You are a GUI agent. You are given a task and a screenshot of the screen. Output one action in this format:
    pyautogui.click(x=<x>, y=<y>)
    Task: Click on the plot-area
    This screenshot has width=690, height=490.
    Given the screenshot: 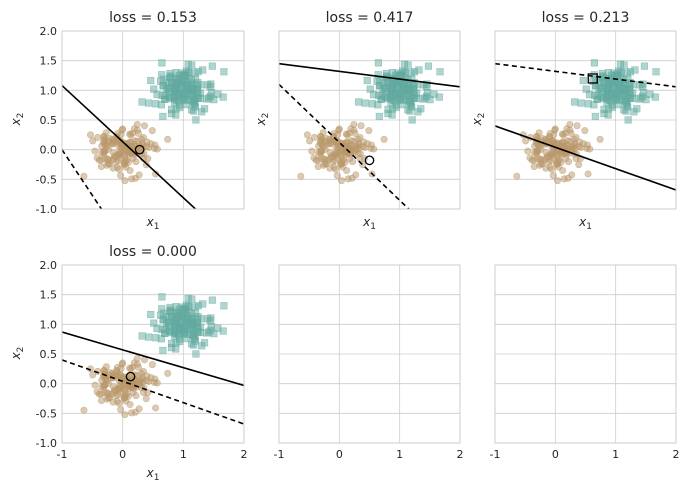 What is the action you would take?
    pyautogui.click(x=585, y=125)
    